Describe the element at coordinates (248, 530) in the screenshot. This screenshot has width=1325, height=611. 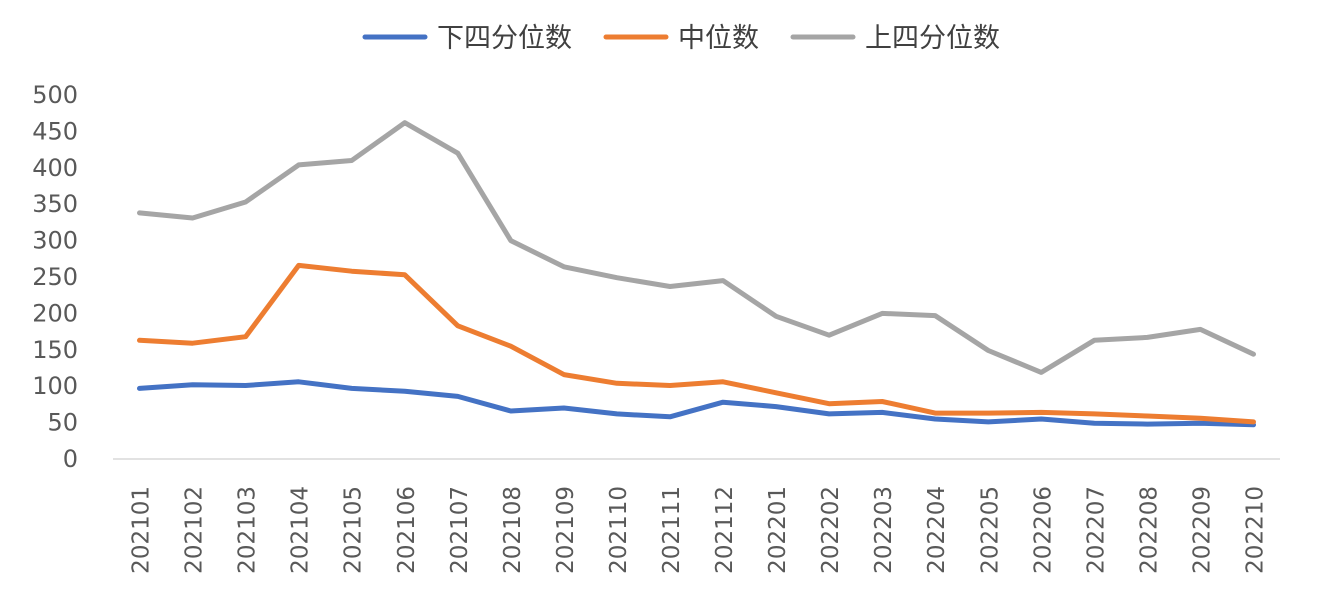
I see `x-tick-label-202103: 202103` at that location.